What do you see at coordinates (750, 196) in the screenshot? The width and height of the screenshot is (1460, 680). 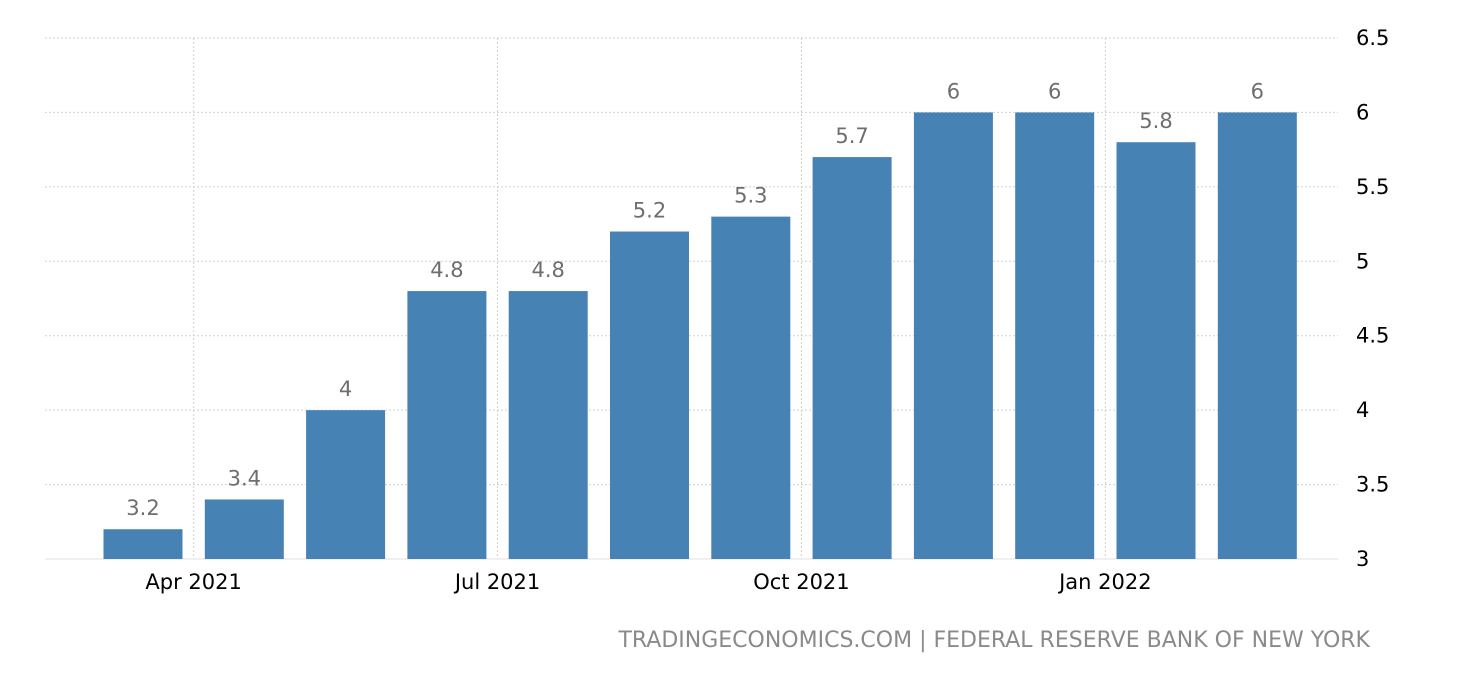 I see `data-label: 5.3` at bounding box center [750, 196].